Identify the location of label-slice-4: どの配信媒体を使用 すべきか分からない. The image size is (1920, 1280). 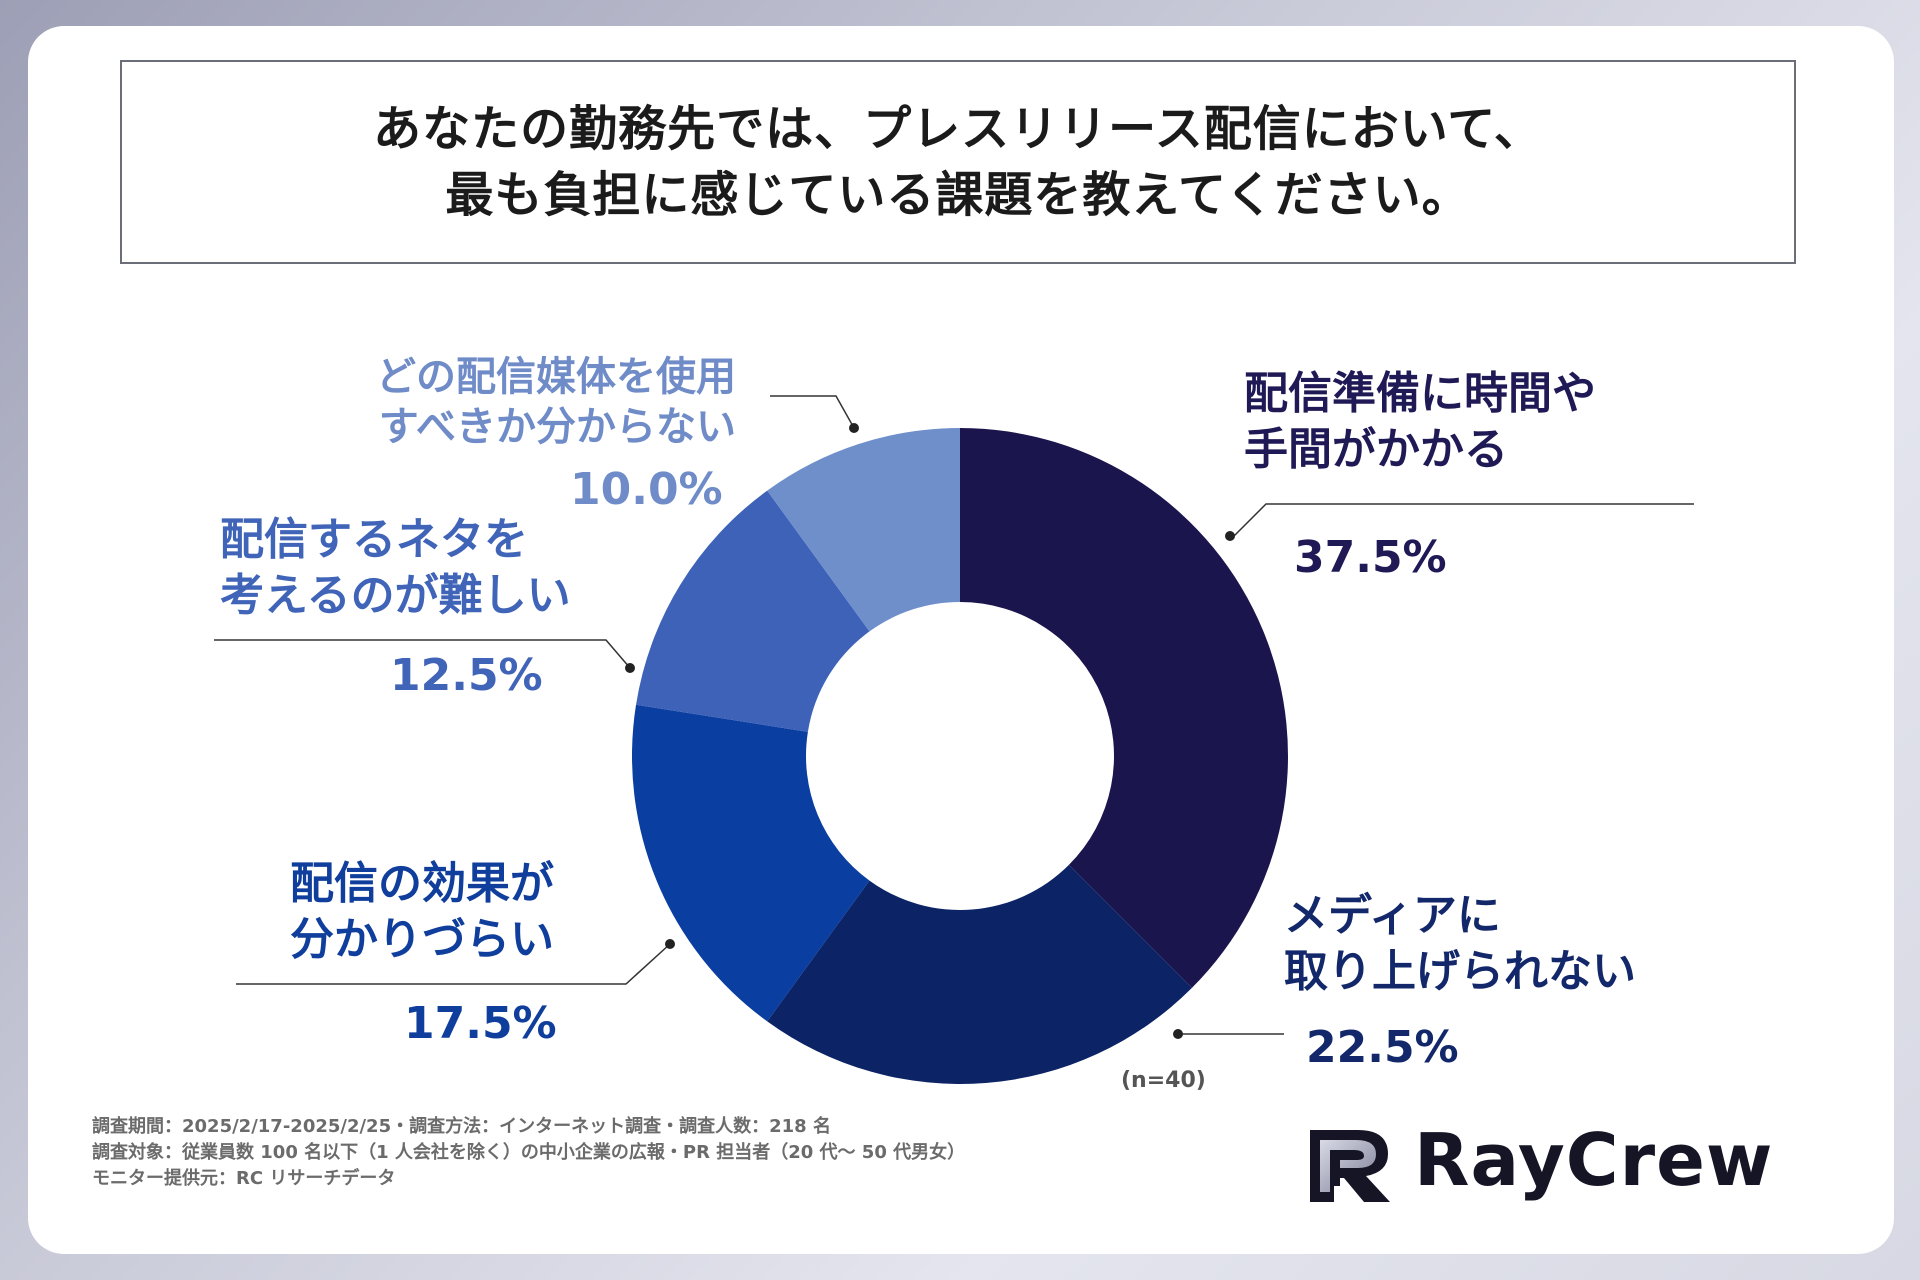
(556, 402).